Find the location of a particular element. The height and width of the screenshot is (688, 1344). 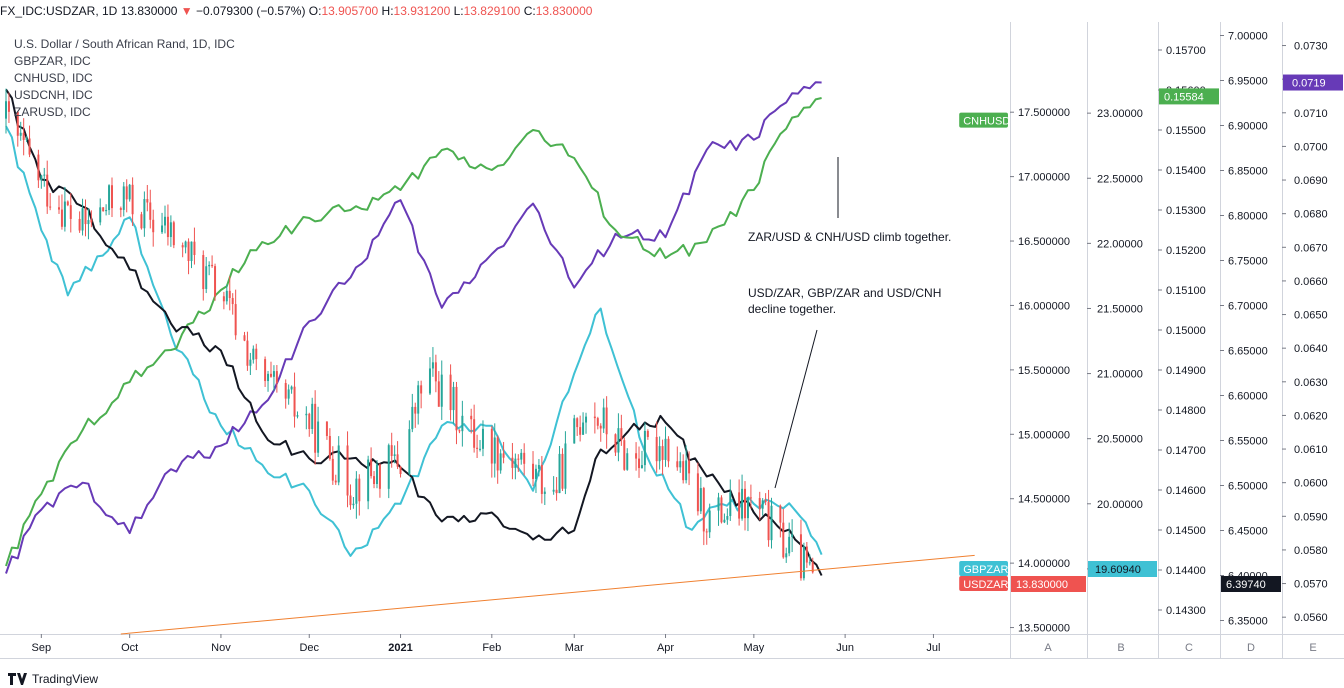

price-tick-label: 0.0630 is located at coordinates (1311, 383).